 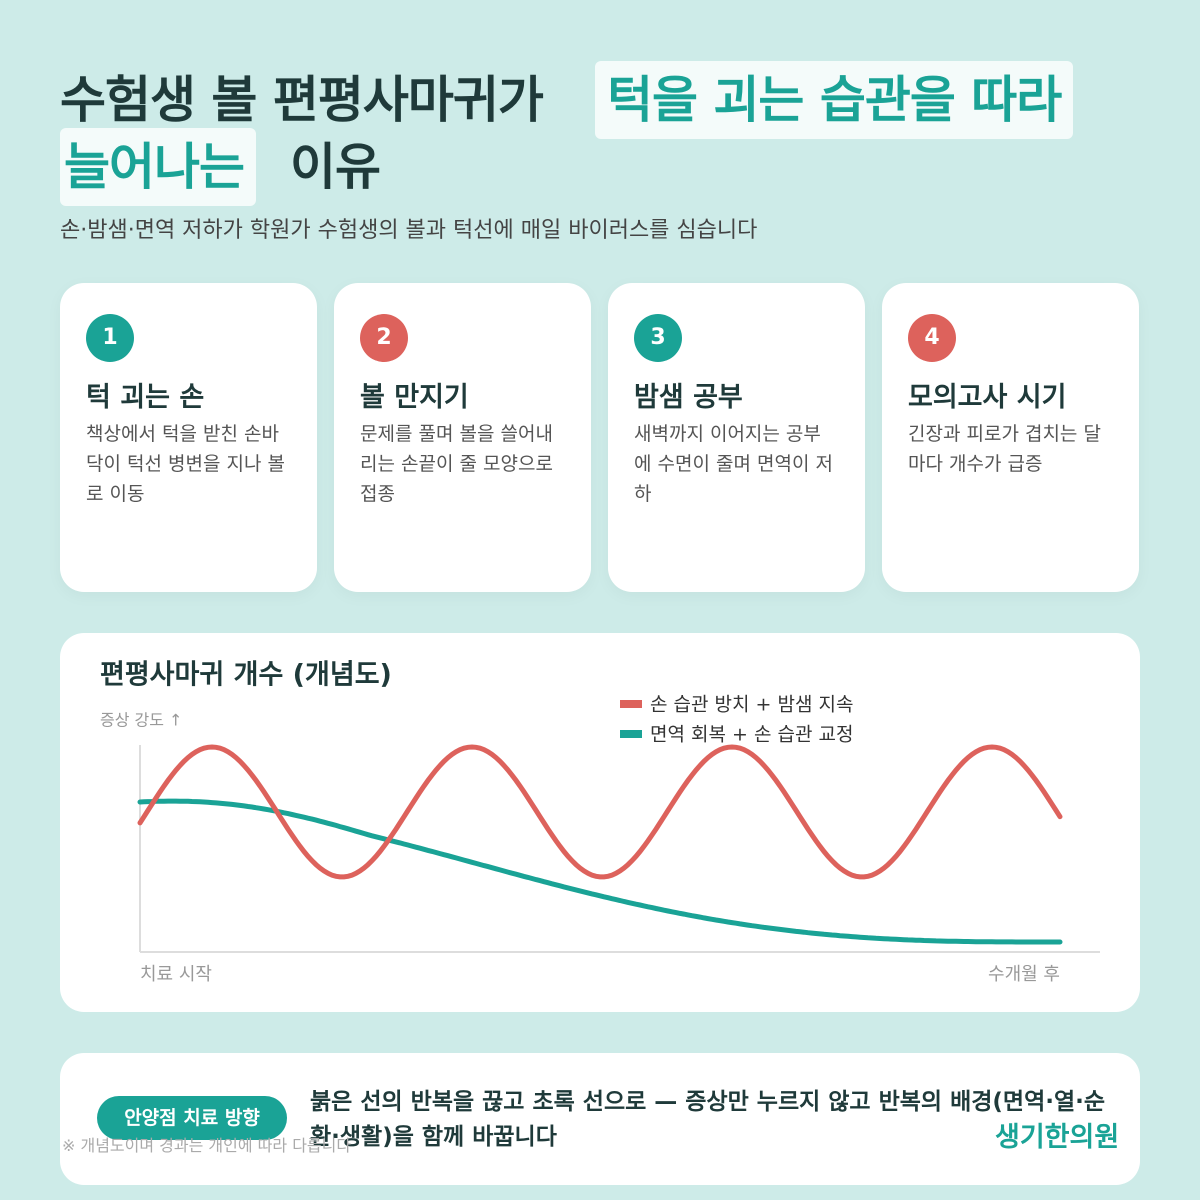 I want to click on card-text: 문제를 풀며 볼을 쓸어내리는 손끝이 줄 모양으로 접종, so click(x=456, y=464).